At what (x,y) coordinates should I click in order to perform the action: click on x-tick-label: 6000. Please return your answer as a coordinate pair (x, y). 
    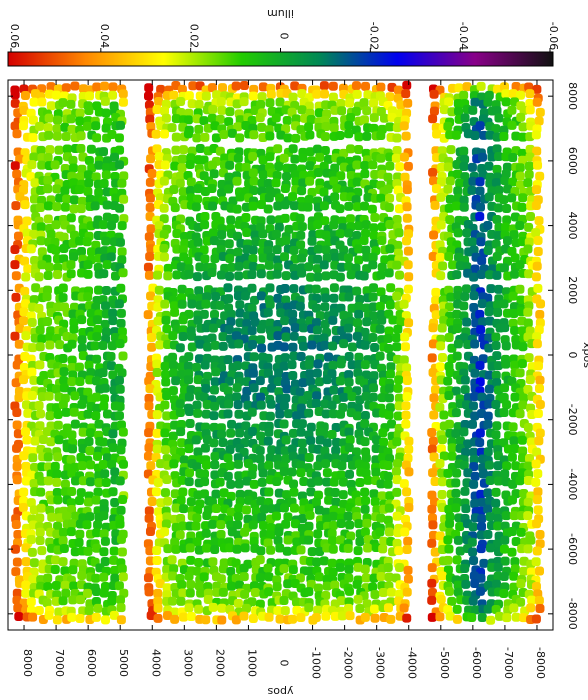
    Looking at the image, I should click on (572, 161).